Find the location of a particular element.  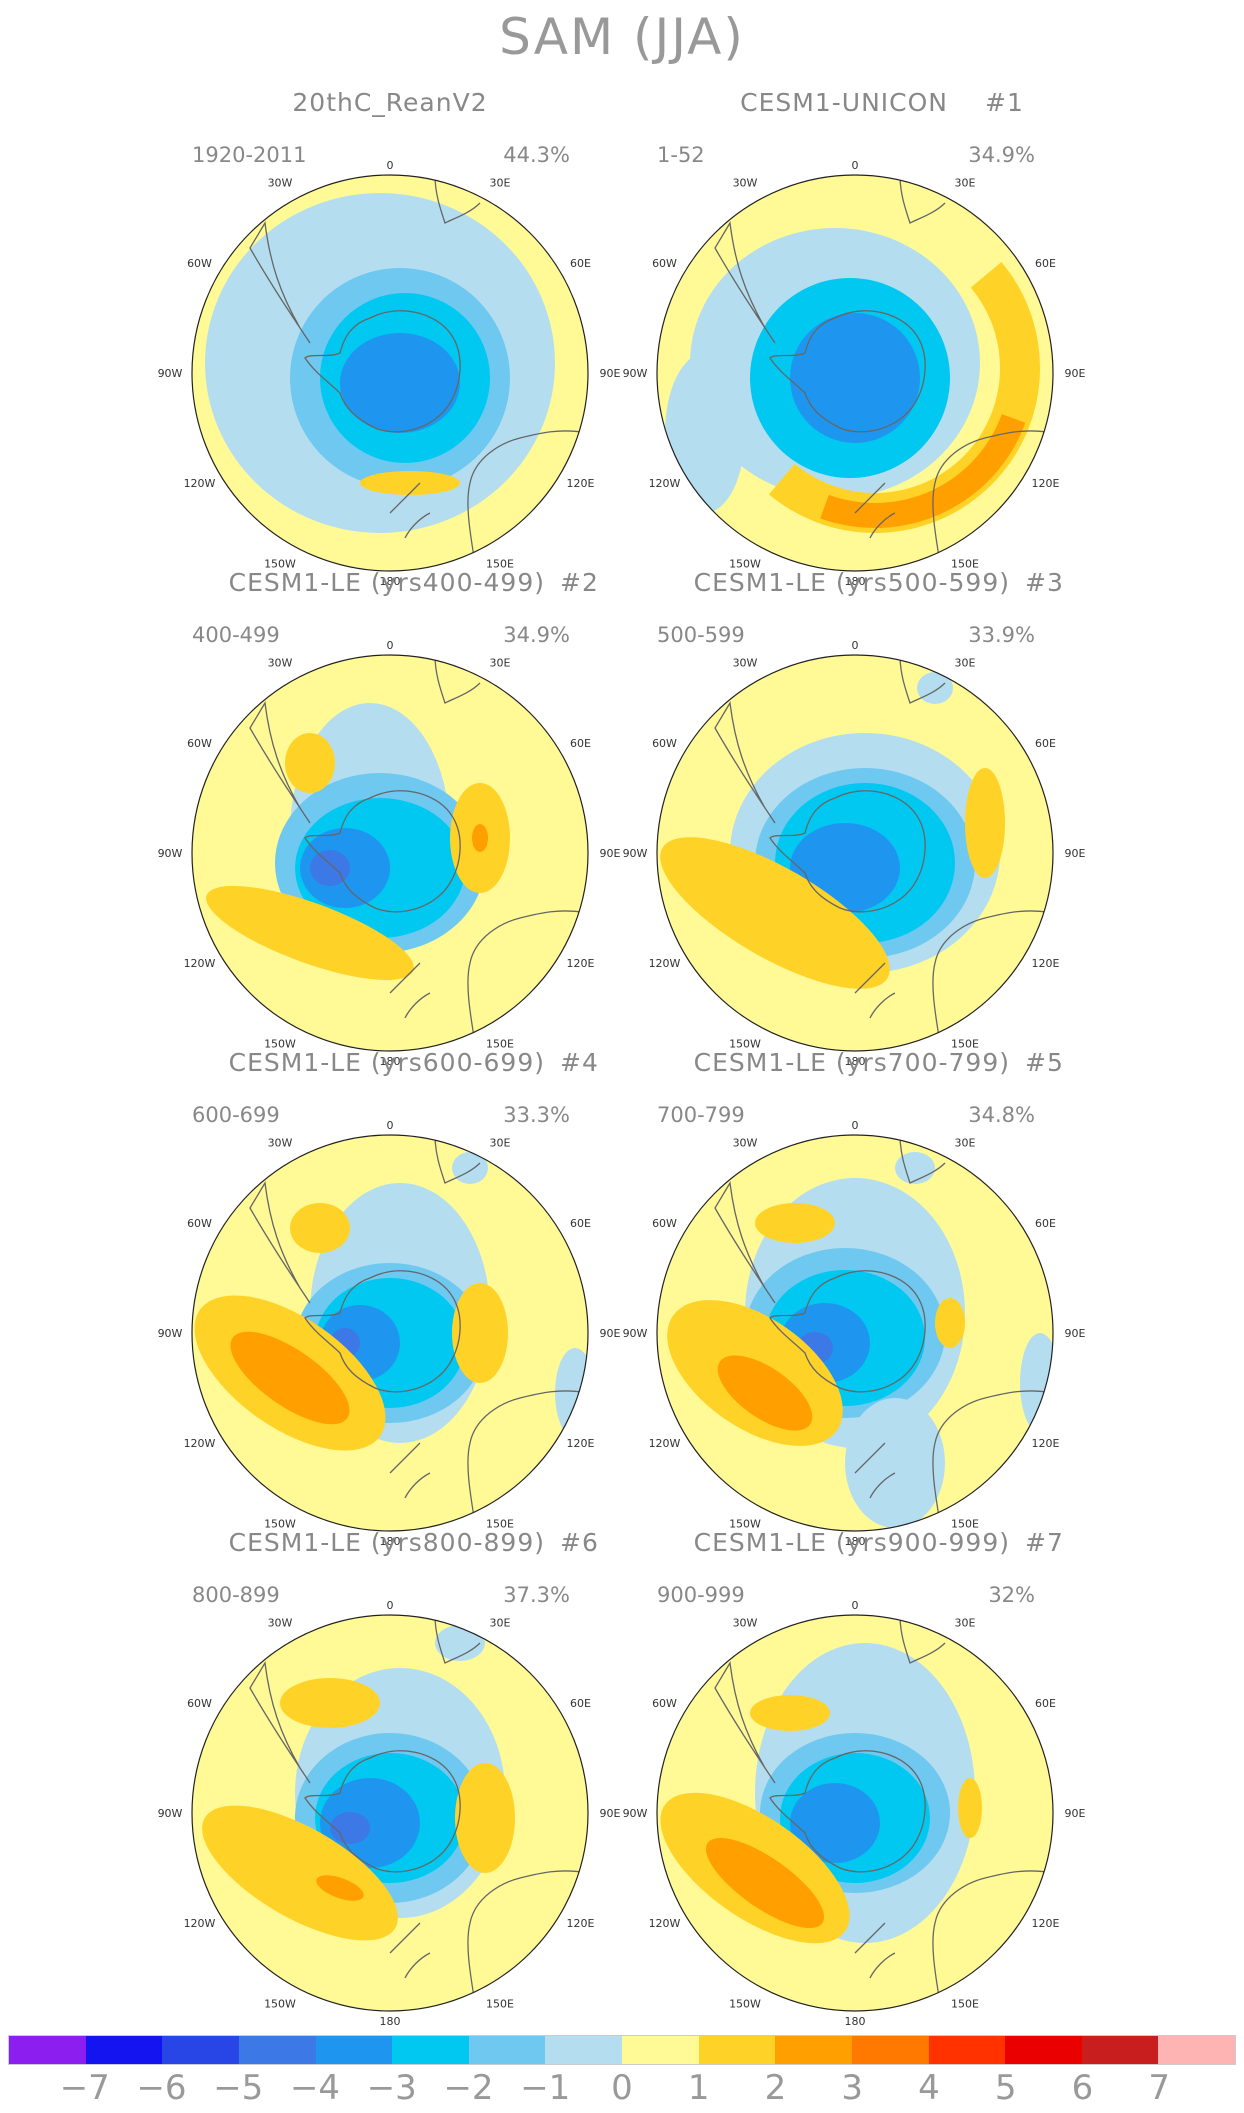

panel-title: CESM1-UNICON is located at coordinates (844, 102).